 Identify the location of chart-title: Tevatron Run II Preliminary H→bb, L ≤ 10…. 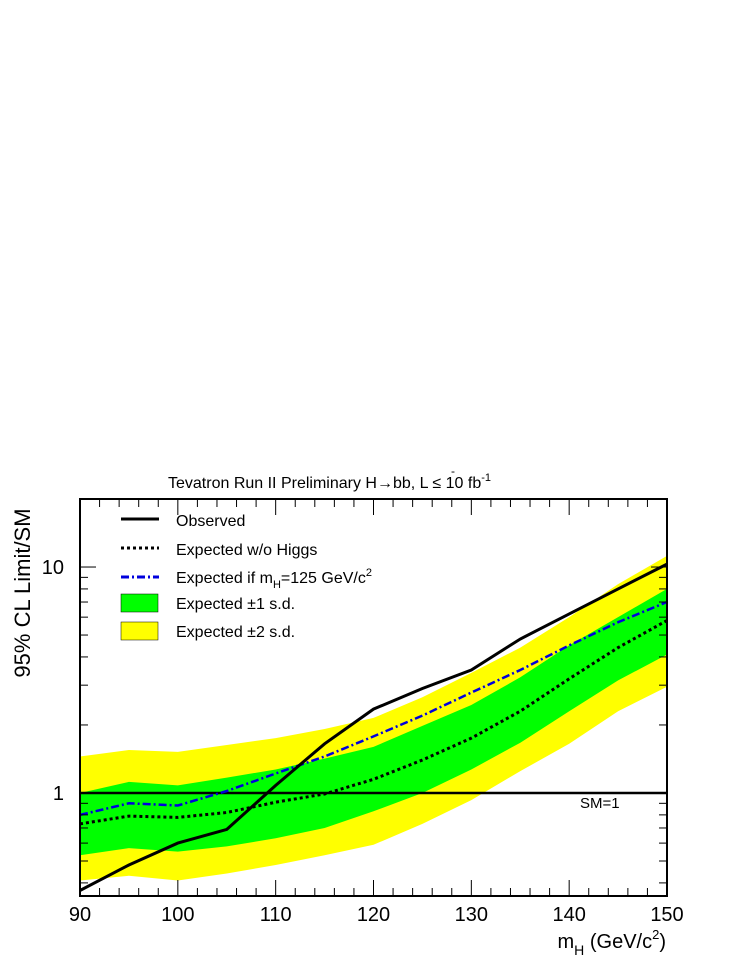
(329, 482).